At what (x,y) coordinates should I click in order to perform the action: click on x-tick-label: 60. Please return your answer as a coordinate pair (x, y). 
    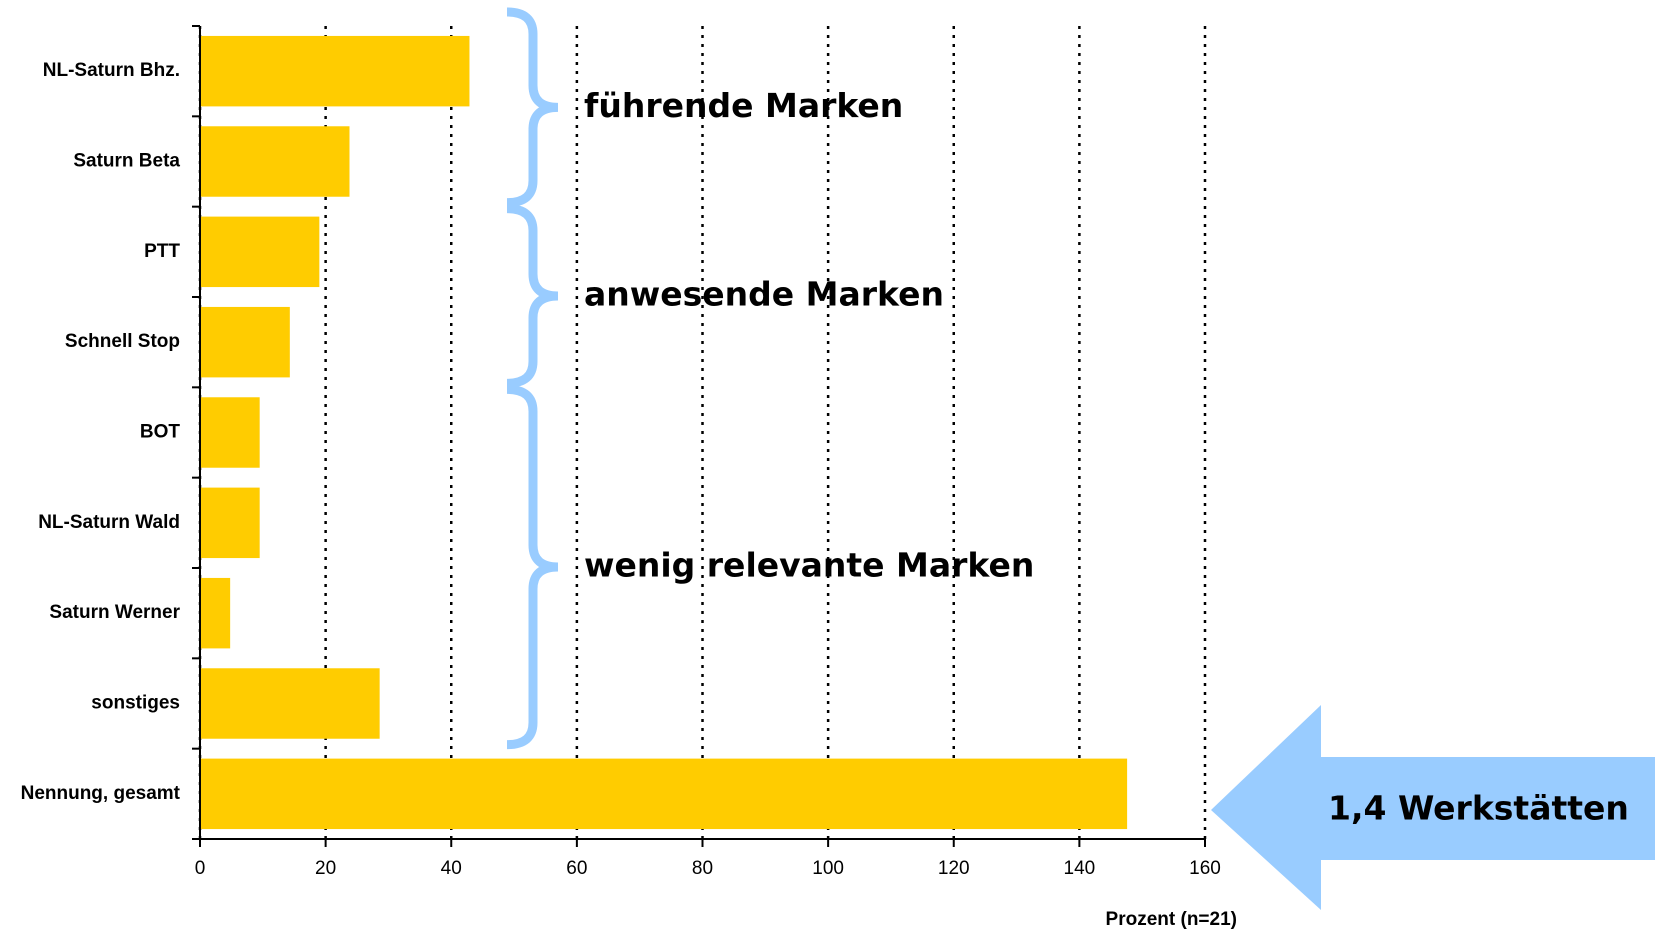
    Looking at the image, I should click on (576, 868).